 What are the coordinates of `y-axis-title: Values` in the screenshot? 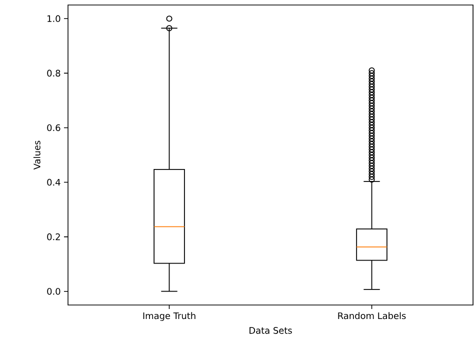 It's located at (36, 155).